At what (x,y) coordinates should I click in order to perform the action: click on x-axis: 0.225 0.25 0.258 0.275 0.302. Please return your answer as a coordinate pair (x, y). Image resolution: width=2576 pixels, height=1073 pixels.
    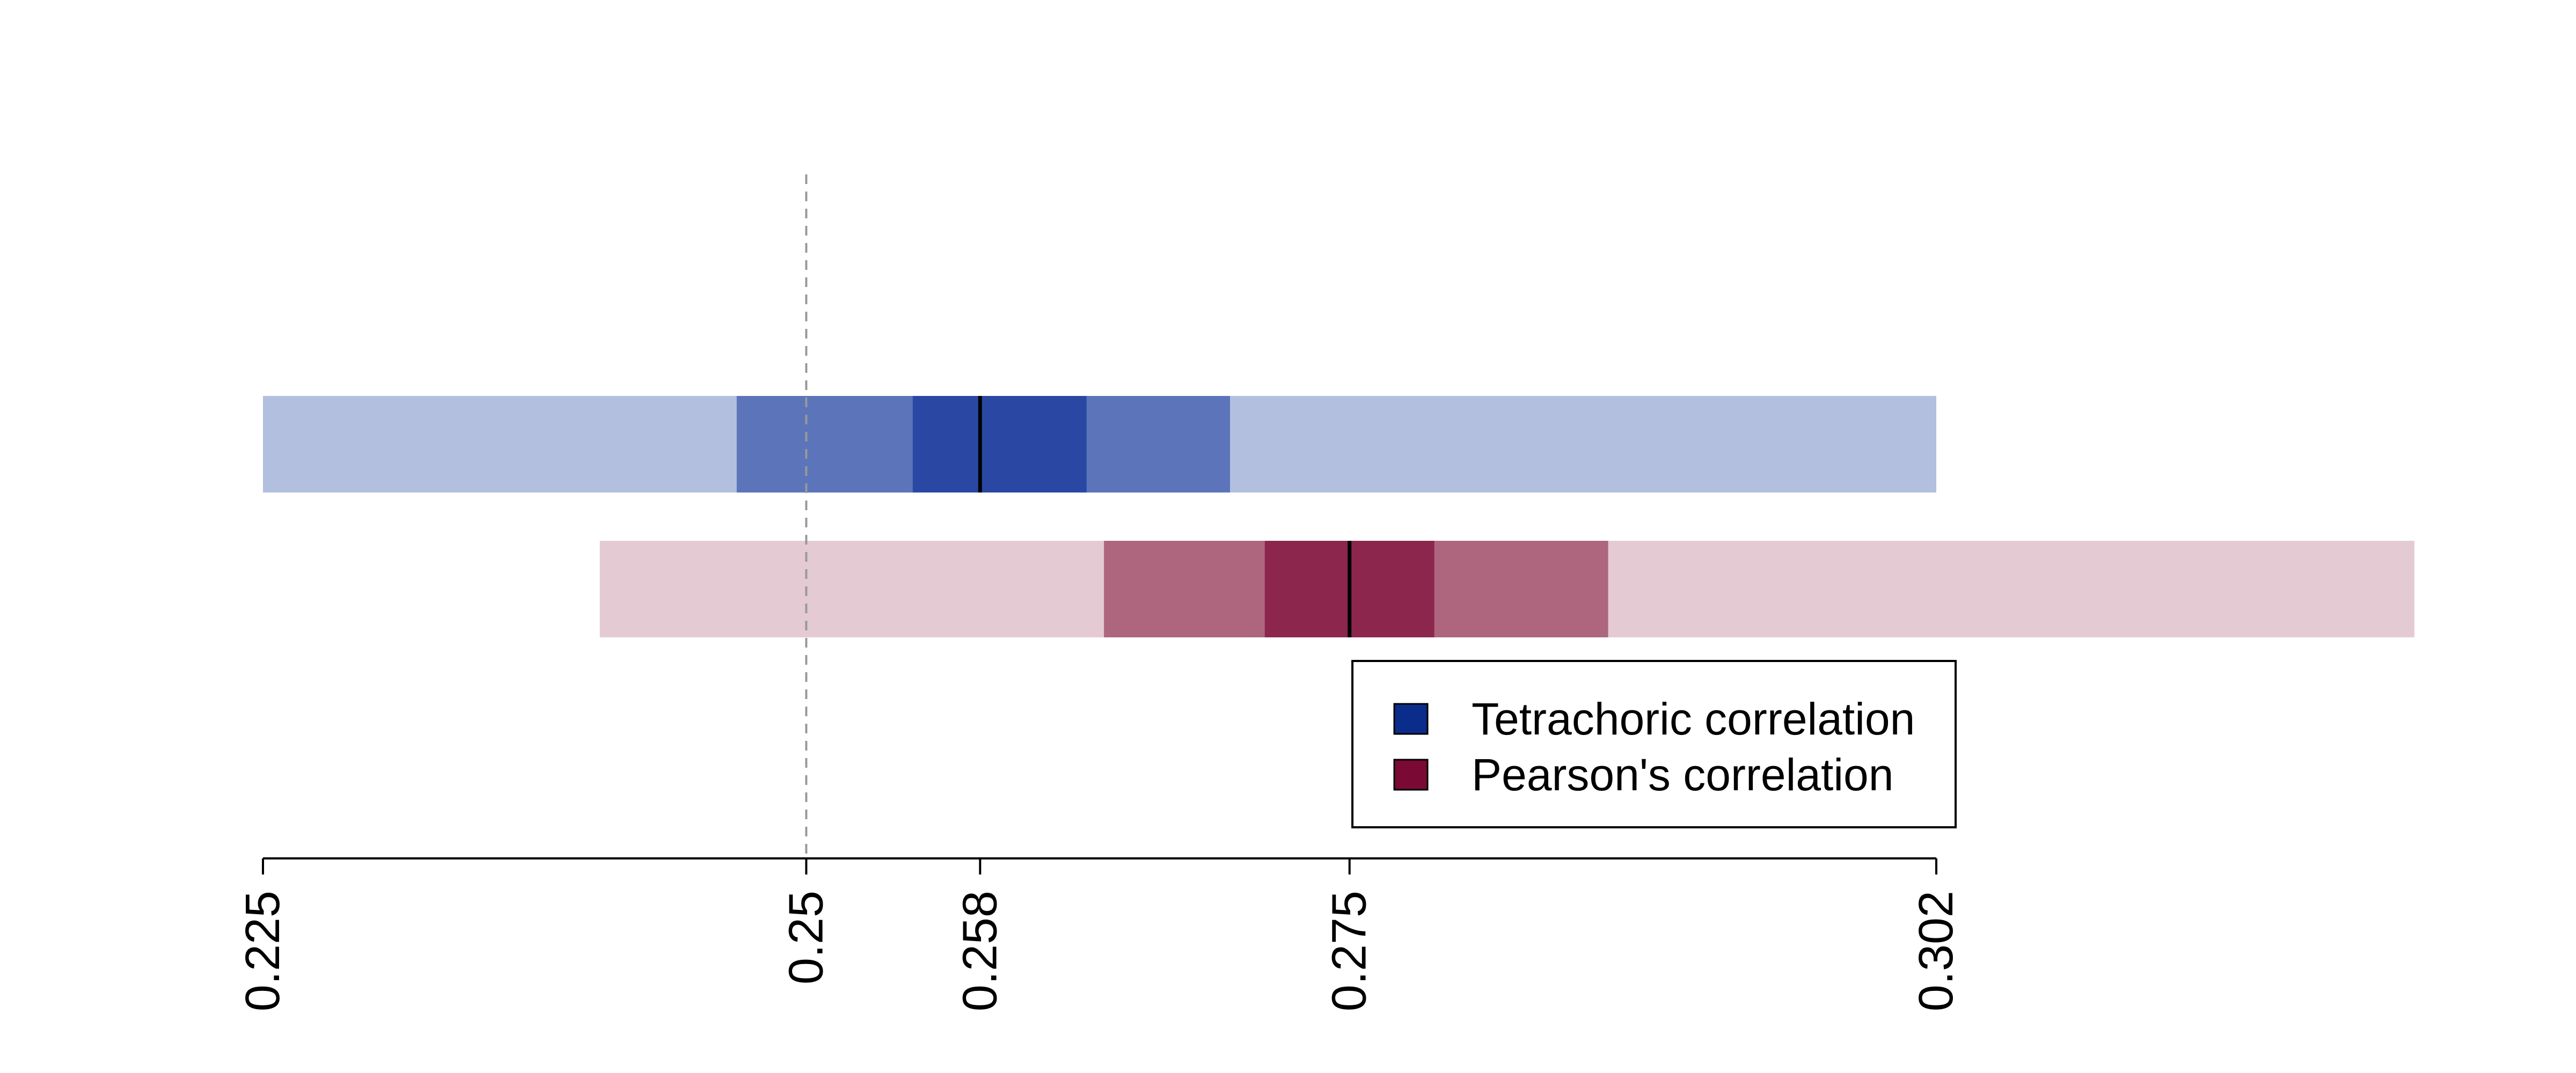
    Looking at the image, I should click on (1099, 934).